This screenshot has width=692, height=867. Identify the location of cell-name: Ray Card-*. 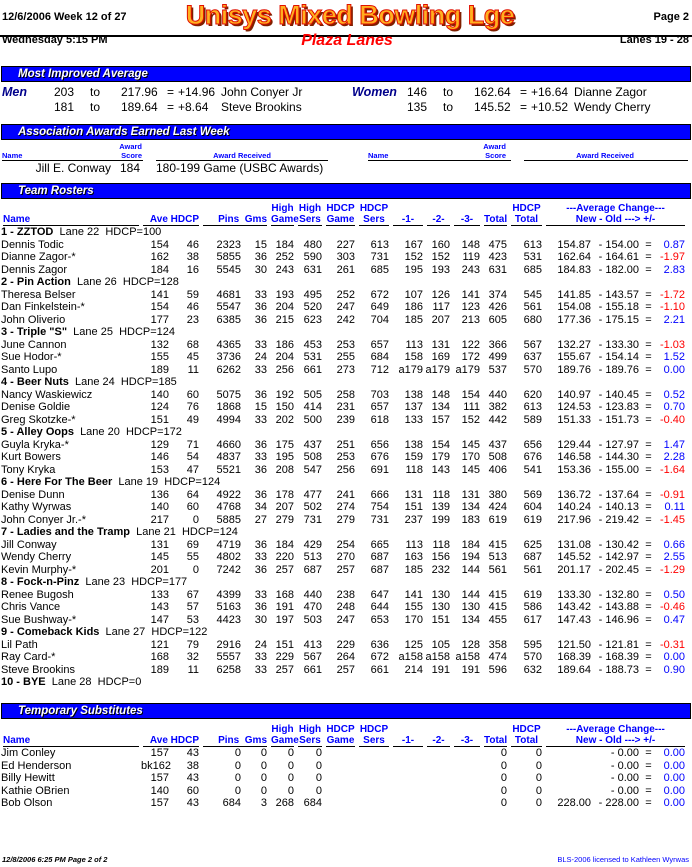
(28, 657).